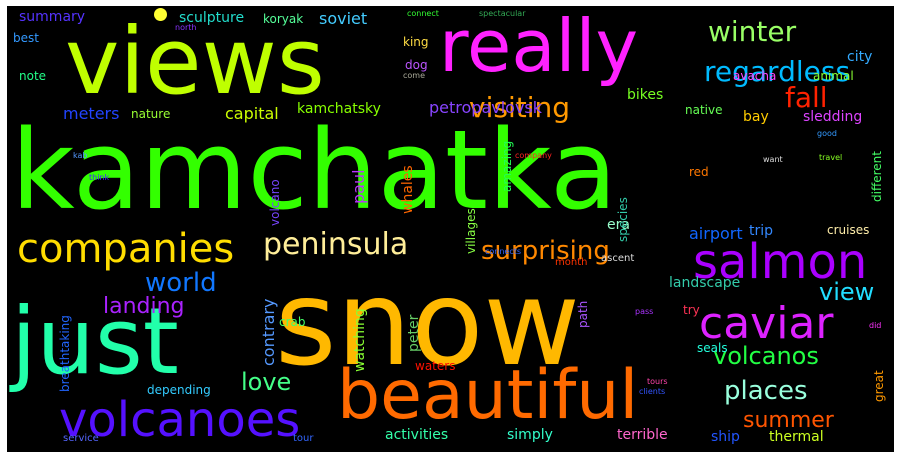 Image resolution: width=907 pixels, height=460 pixels. What do you see at coordinates (336, 244) in the screenshot?
I see `word-peninsula: peninsula` at bounding box center [336, 244].